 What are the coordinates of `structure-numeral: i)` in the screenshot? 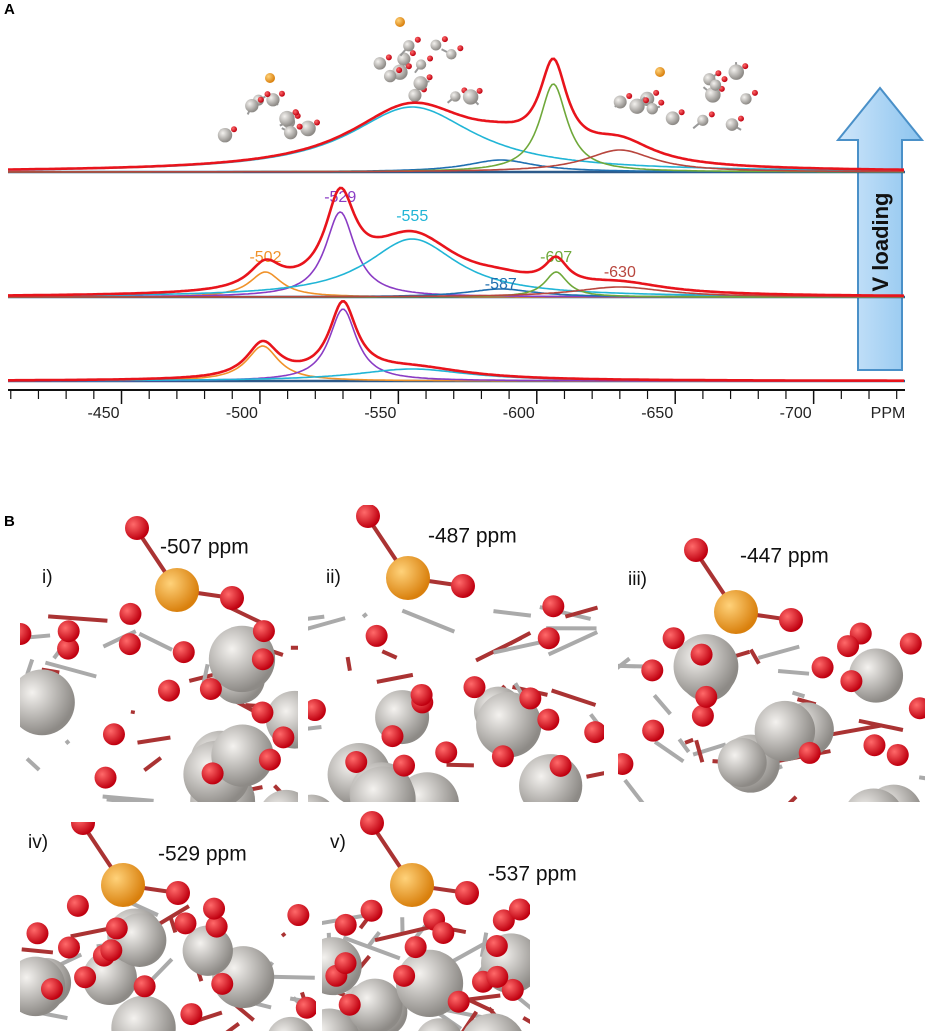 It's located at (47, 577).